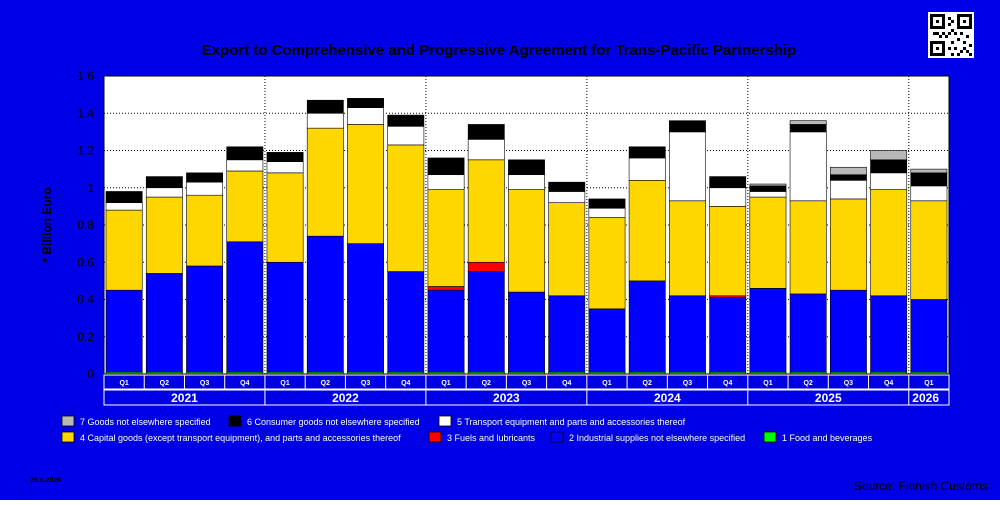 The image size is (1000, 505). What do you see at coordinates (828, 398) in the screenshot?
I see `year-label: 2025` at bounding box center [828, 398].